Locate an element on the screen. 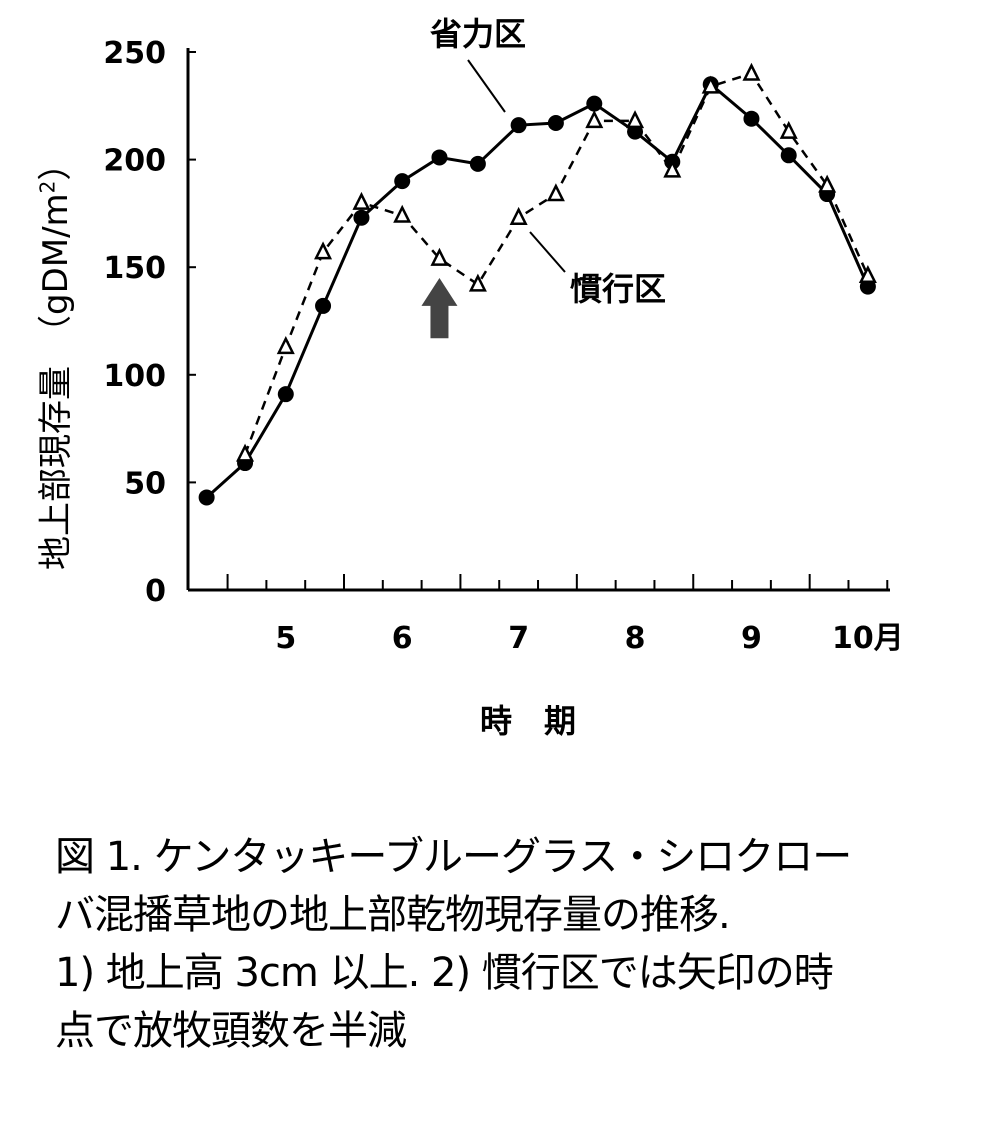 The image size is (985, 1131). y-tick-label: 150 is located at coordinates (134, 268).